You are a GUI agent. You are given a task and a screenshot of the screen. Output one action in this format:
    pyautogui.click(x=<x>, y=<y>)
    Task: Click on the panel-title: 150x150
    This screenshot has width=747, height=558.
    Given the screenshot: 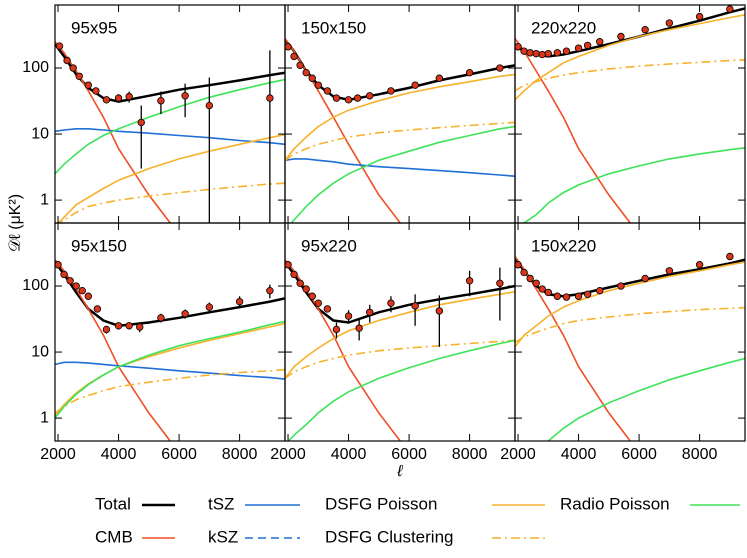 What is the action you would take?
    pyautogui.click(x=333, y=27)
    